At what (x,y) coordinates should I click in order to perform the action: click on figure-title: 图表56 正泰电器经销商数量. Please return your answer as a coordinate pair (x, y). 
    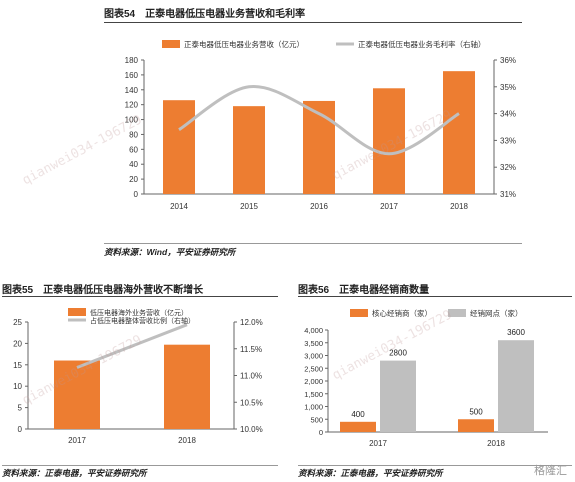
    Looking at the image, I should click on (364, 290).